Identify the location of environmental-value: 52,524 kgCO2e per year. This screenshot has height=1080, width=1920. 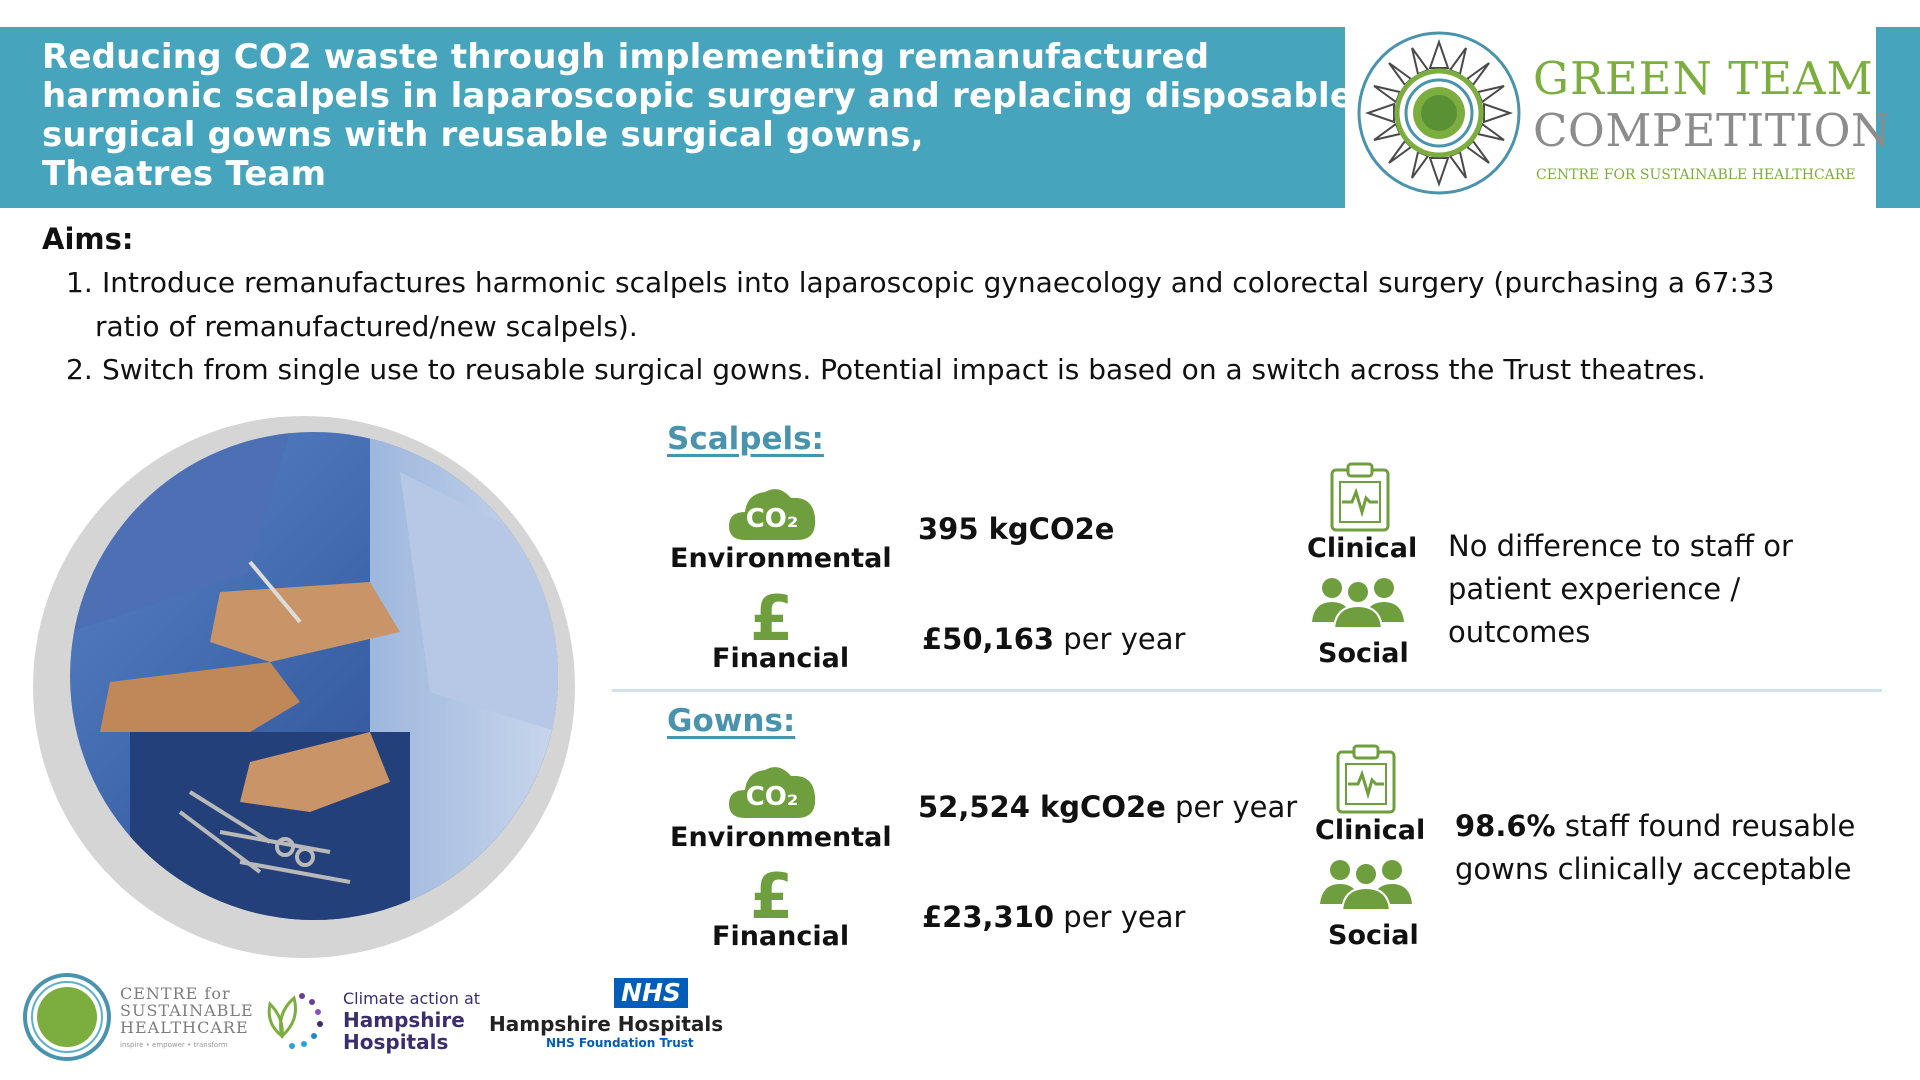
(1107, 807).